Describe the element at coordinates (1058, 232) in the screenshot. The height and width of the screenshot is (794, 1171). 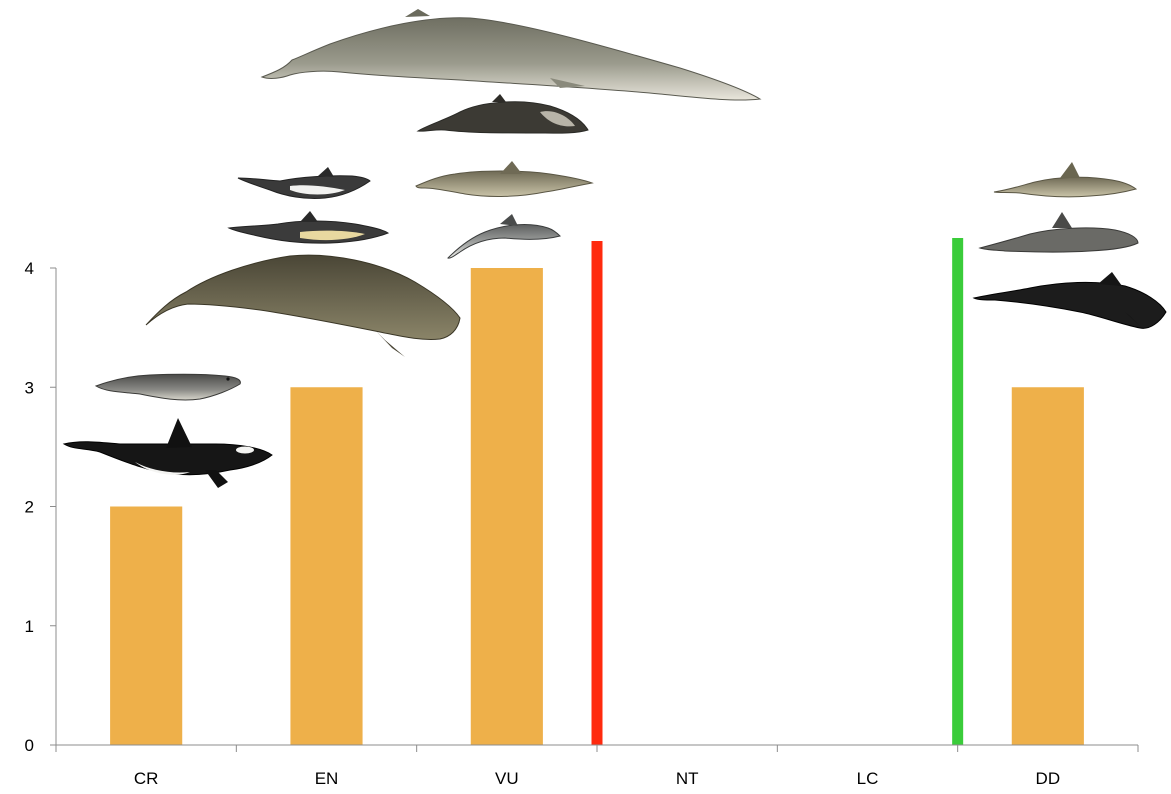
I see `rissos-dolphin-illustration` at that location.